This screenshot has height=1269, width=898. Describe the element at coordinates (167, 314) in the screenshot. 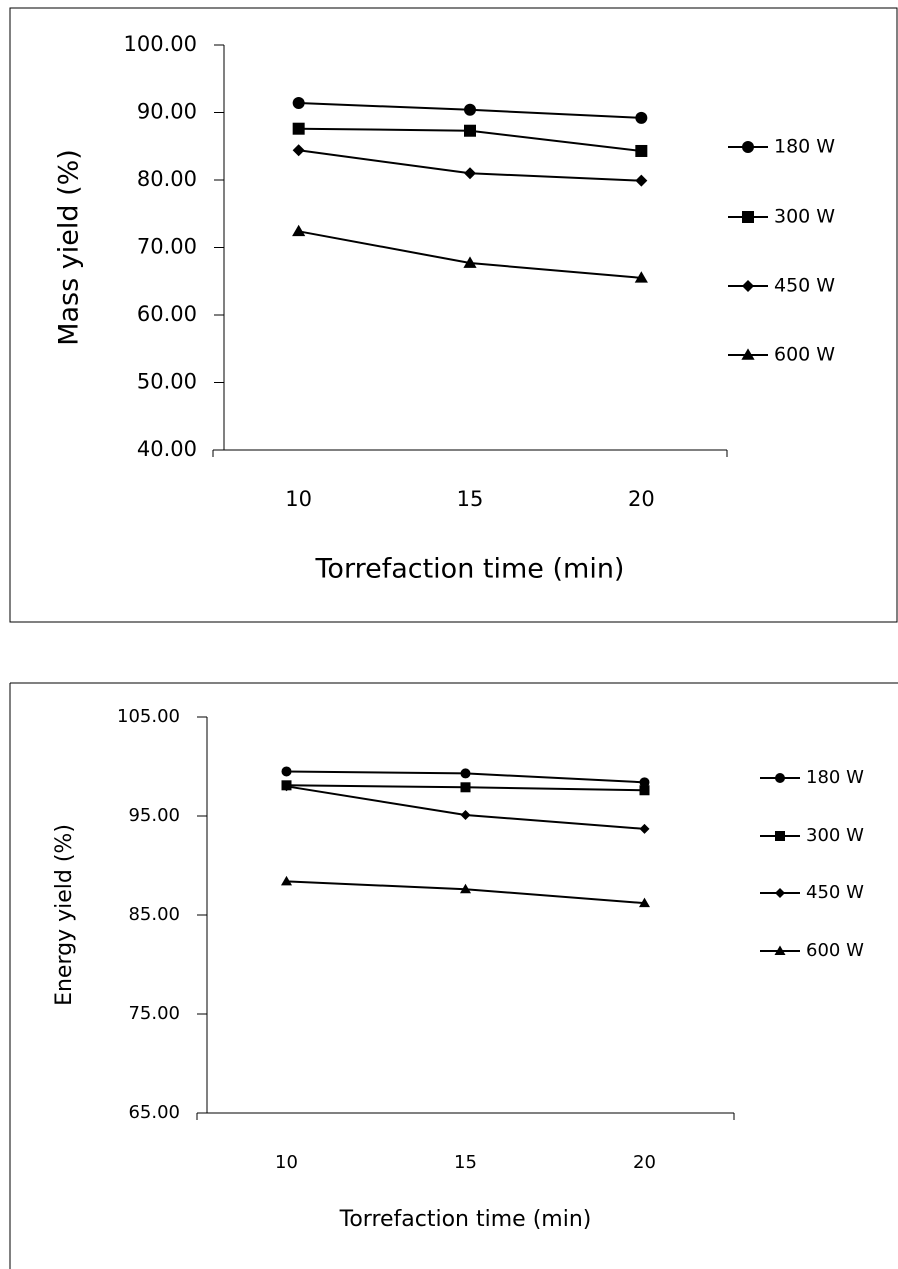

I see `y-tick-label: 60.00` at that location.